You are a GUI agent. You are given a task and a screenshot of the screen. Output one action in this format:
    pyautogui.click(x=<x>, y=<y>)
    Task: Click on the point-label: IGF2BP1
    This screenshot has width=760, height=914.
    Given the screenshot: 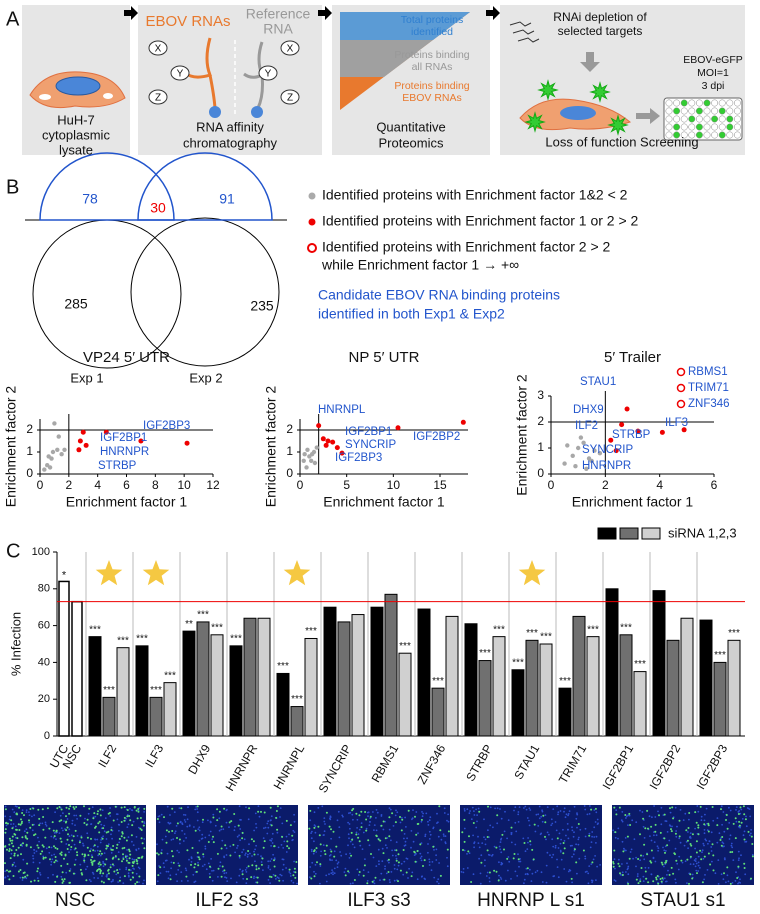 What is the action you would take?
    pyautogui.click(x=123, y=438)
    